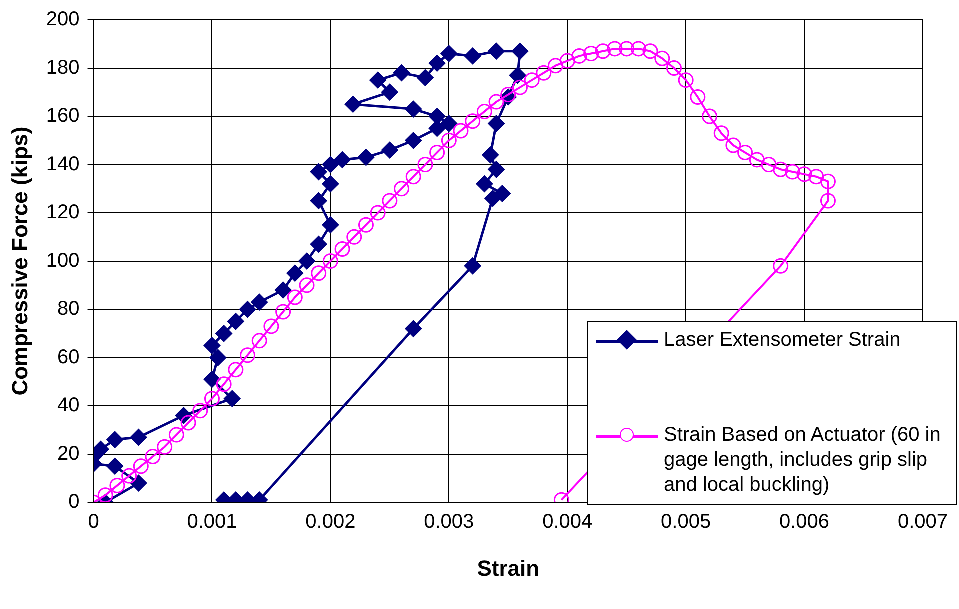 This screenshot has width=959, height=609. What do you see at coordinates (805, 522) in the screenshot?
I see `x-tick-label: 0.006` at bounding box center [805, 522].